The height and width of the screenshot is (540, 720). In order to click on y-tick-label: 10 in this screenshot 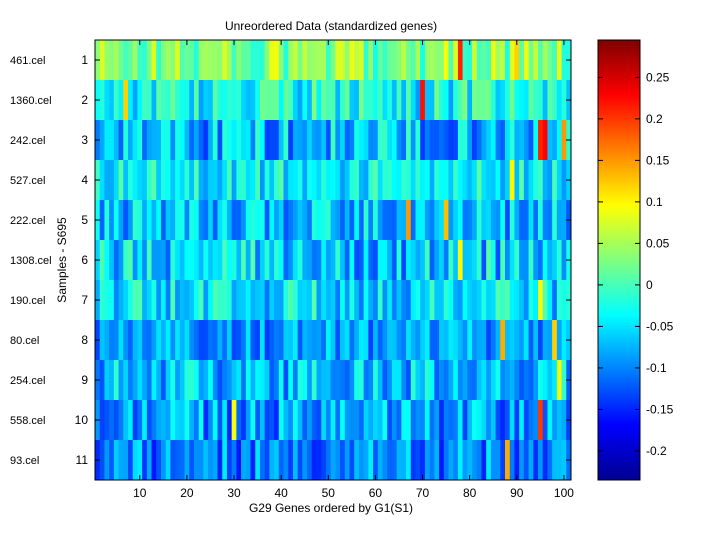, I will do `click(82, 420)`.